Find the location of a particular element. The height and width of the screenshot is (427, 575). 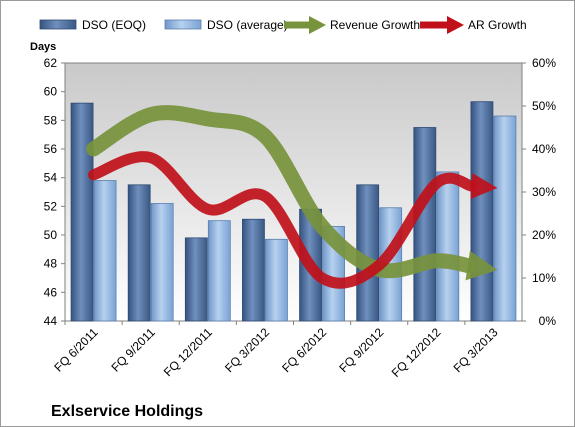

legend-swatch-dso-eoq is located at coordinates (58, 24).